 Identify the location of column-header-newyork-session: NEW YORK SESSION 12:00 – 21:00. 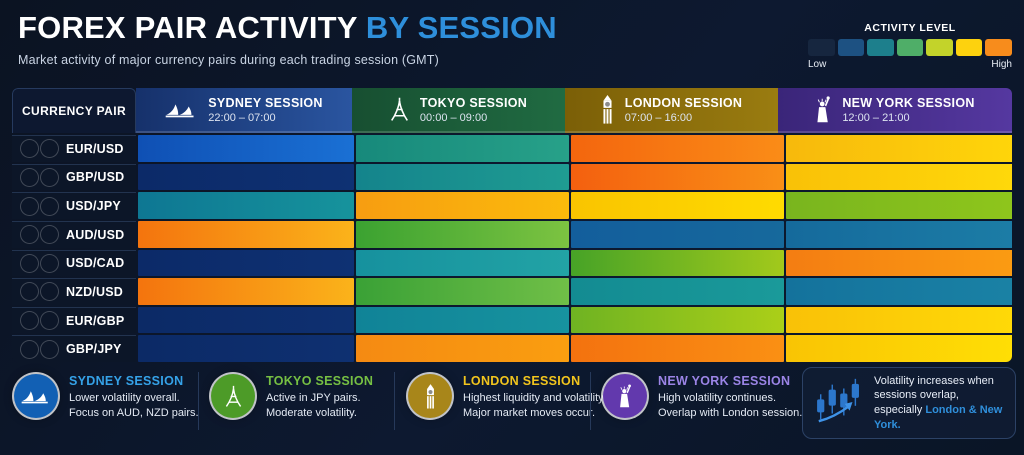
(895, 110).